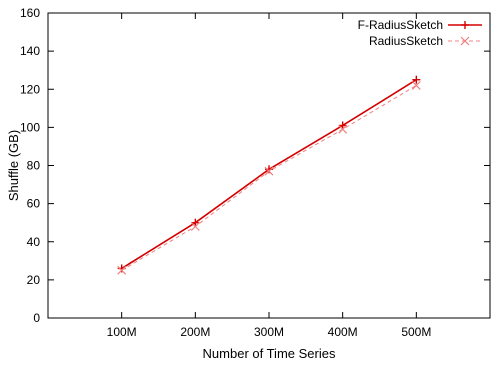 Image resolution: width=503 pixels, height=369 pixels. What do you see at coordinates (122, 332) in the screenshot?
I see `x-tick-label: 100M` at bounding box center [122, 332].